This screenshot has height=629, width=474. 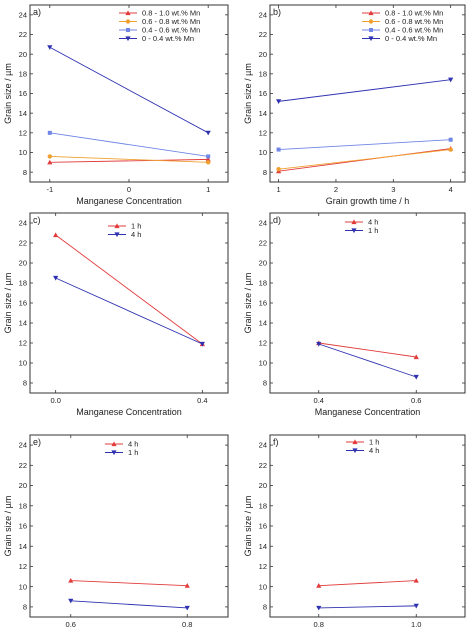 I want to click on panel-label: d), so click(x=277, y=220).